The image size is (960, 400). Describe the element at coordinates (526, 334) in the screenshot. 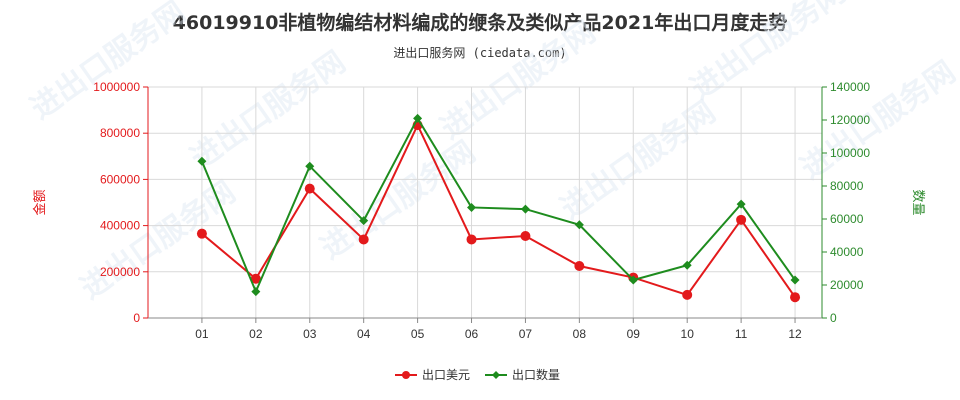

I see `x-tick-label-6: 07` at that location.